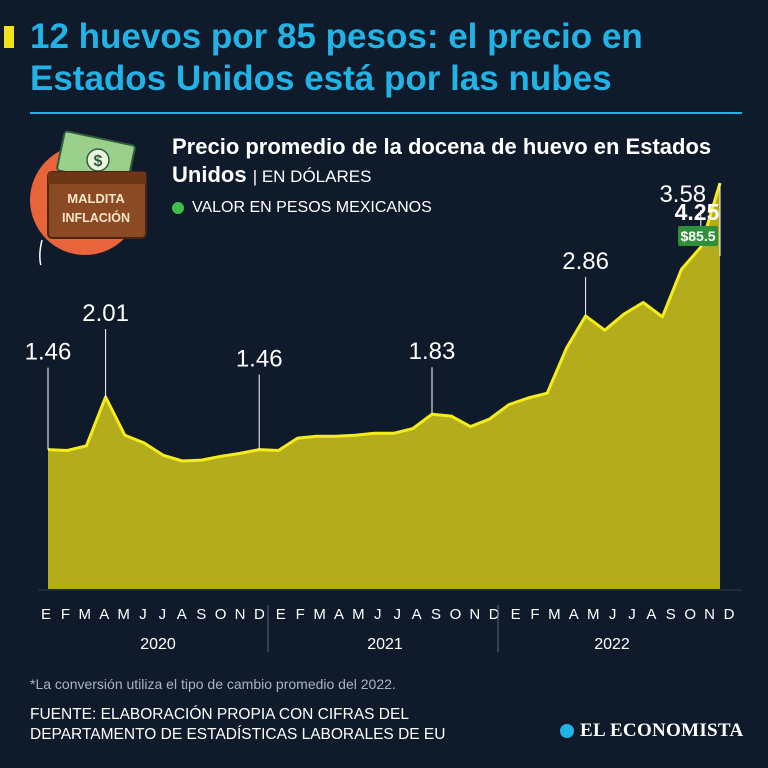  I want to click on annotation-label: 2.01, so click(105, 313).